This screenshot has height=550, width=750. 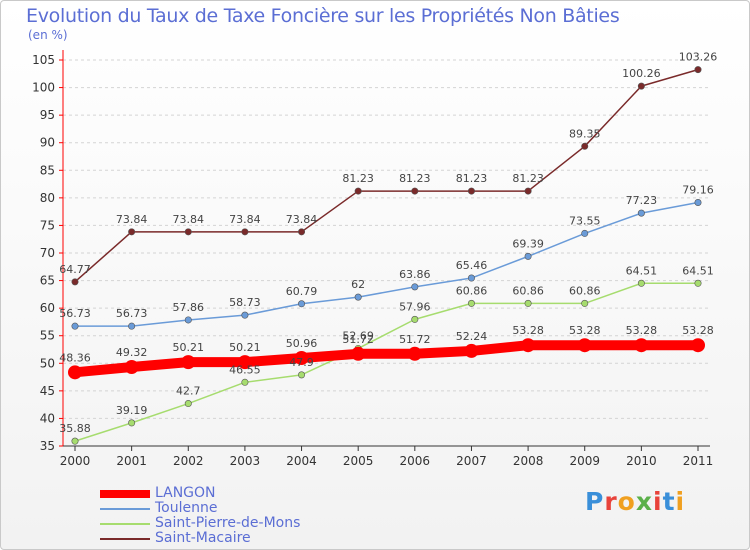 What do you see at coordinates (415, 461) in the screenshot?
I see `x-tick-label: 2006` at bounding box center [415, 461].